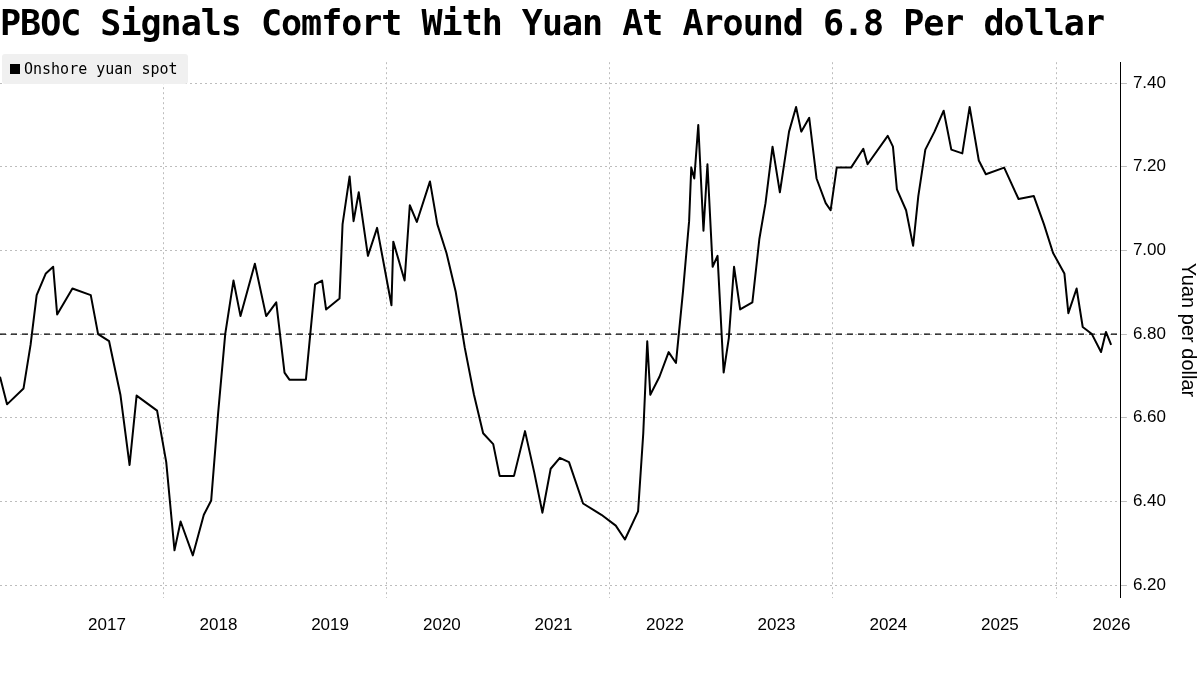 This screenshot has width=1200, height=675. Describe the element at coordinates (776, 625) in the screenshot. I see `x-tick-label: 2023` at that location.